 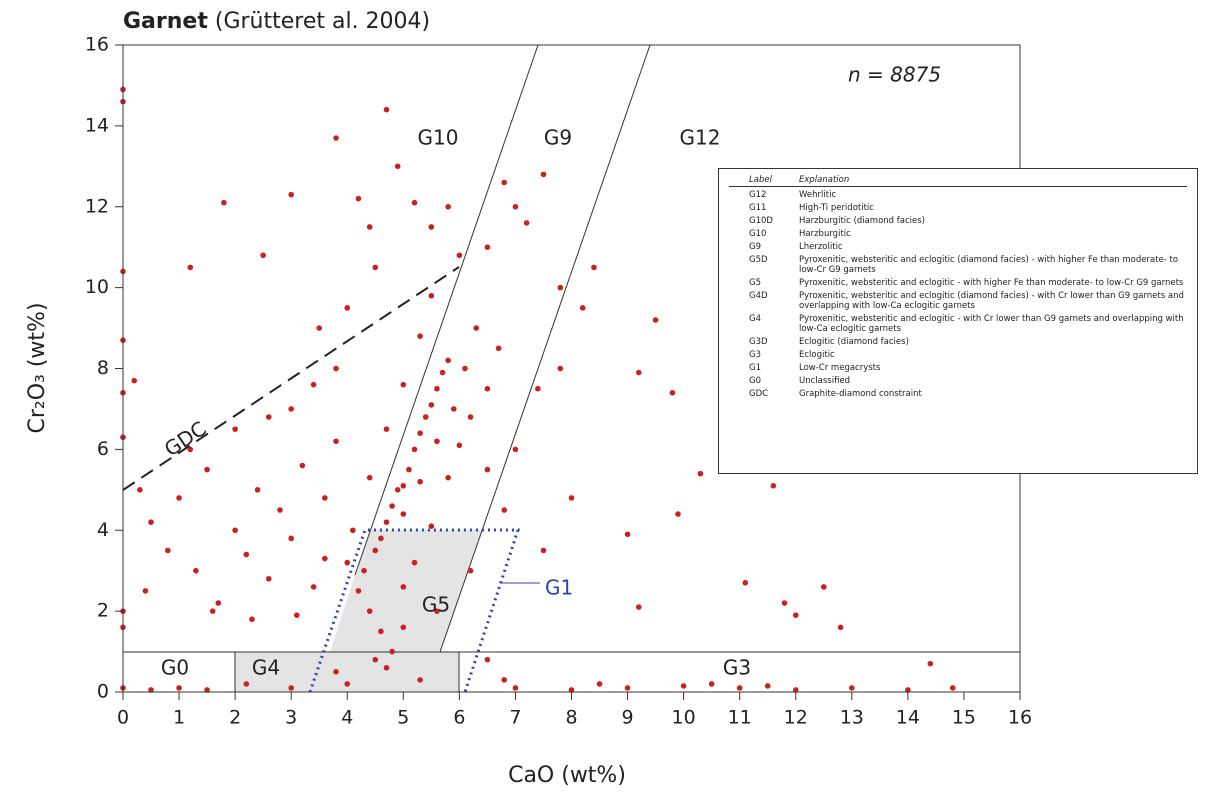 I want to click on table-row: G1 Low-Cr megacrysts, so click(x=958, y=368).